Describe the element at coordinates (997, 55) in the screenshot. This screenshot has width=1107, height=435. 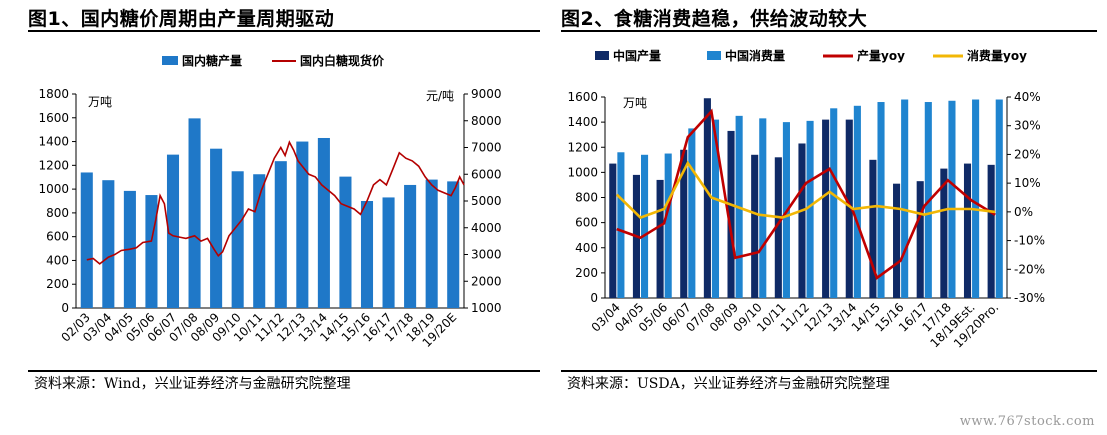
I see `legend-label-consumption-yoy: 消费量yoy` at that location.